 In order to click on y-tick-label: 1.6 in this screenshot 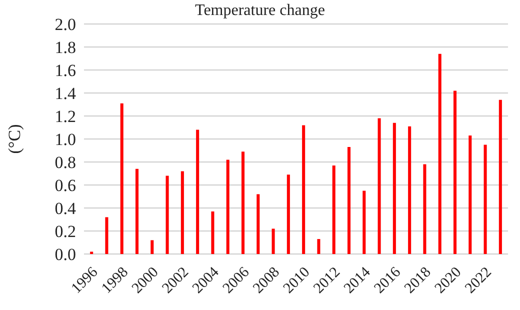, I will do `click(65, 70)`.